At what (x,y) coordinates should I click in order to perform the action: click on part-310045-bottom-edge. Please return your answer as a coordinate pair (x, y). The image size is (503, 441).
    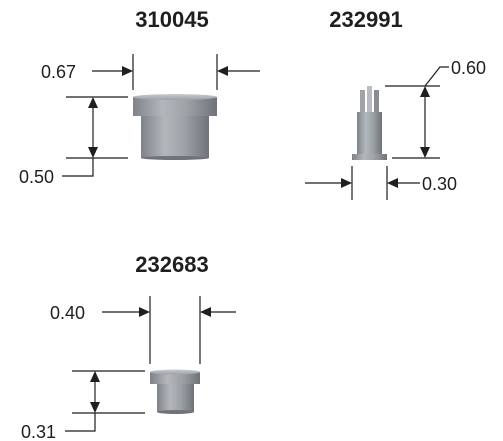
    Looking at the image, I should click on (175, 158).